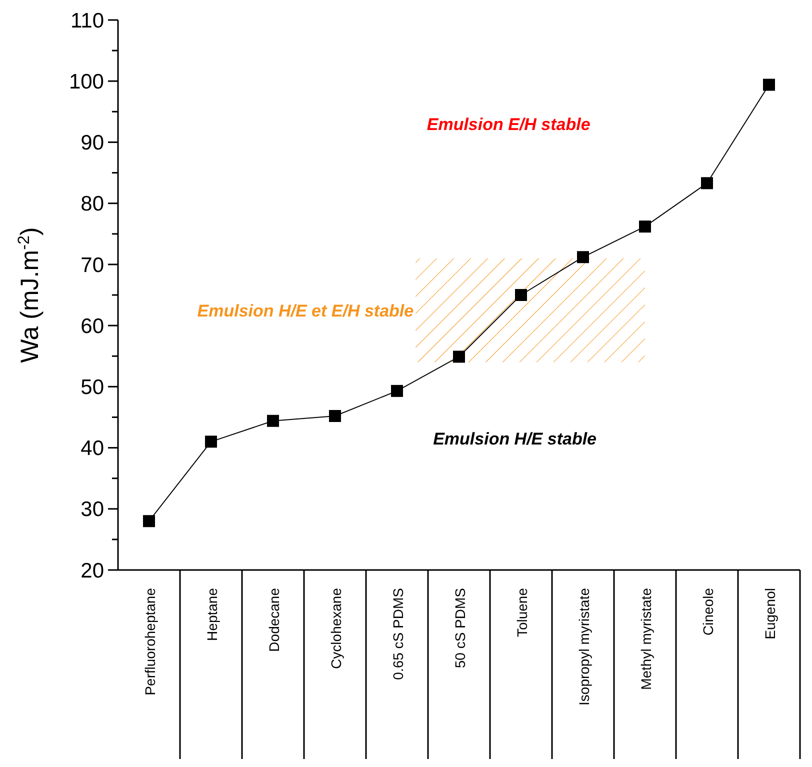 The height and width of the screenshot is (767, 812). Describe the element at coordinates (92, 388) in the screenshot. I see `y-tick-label: 50` at that location.